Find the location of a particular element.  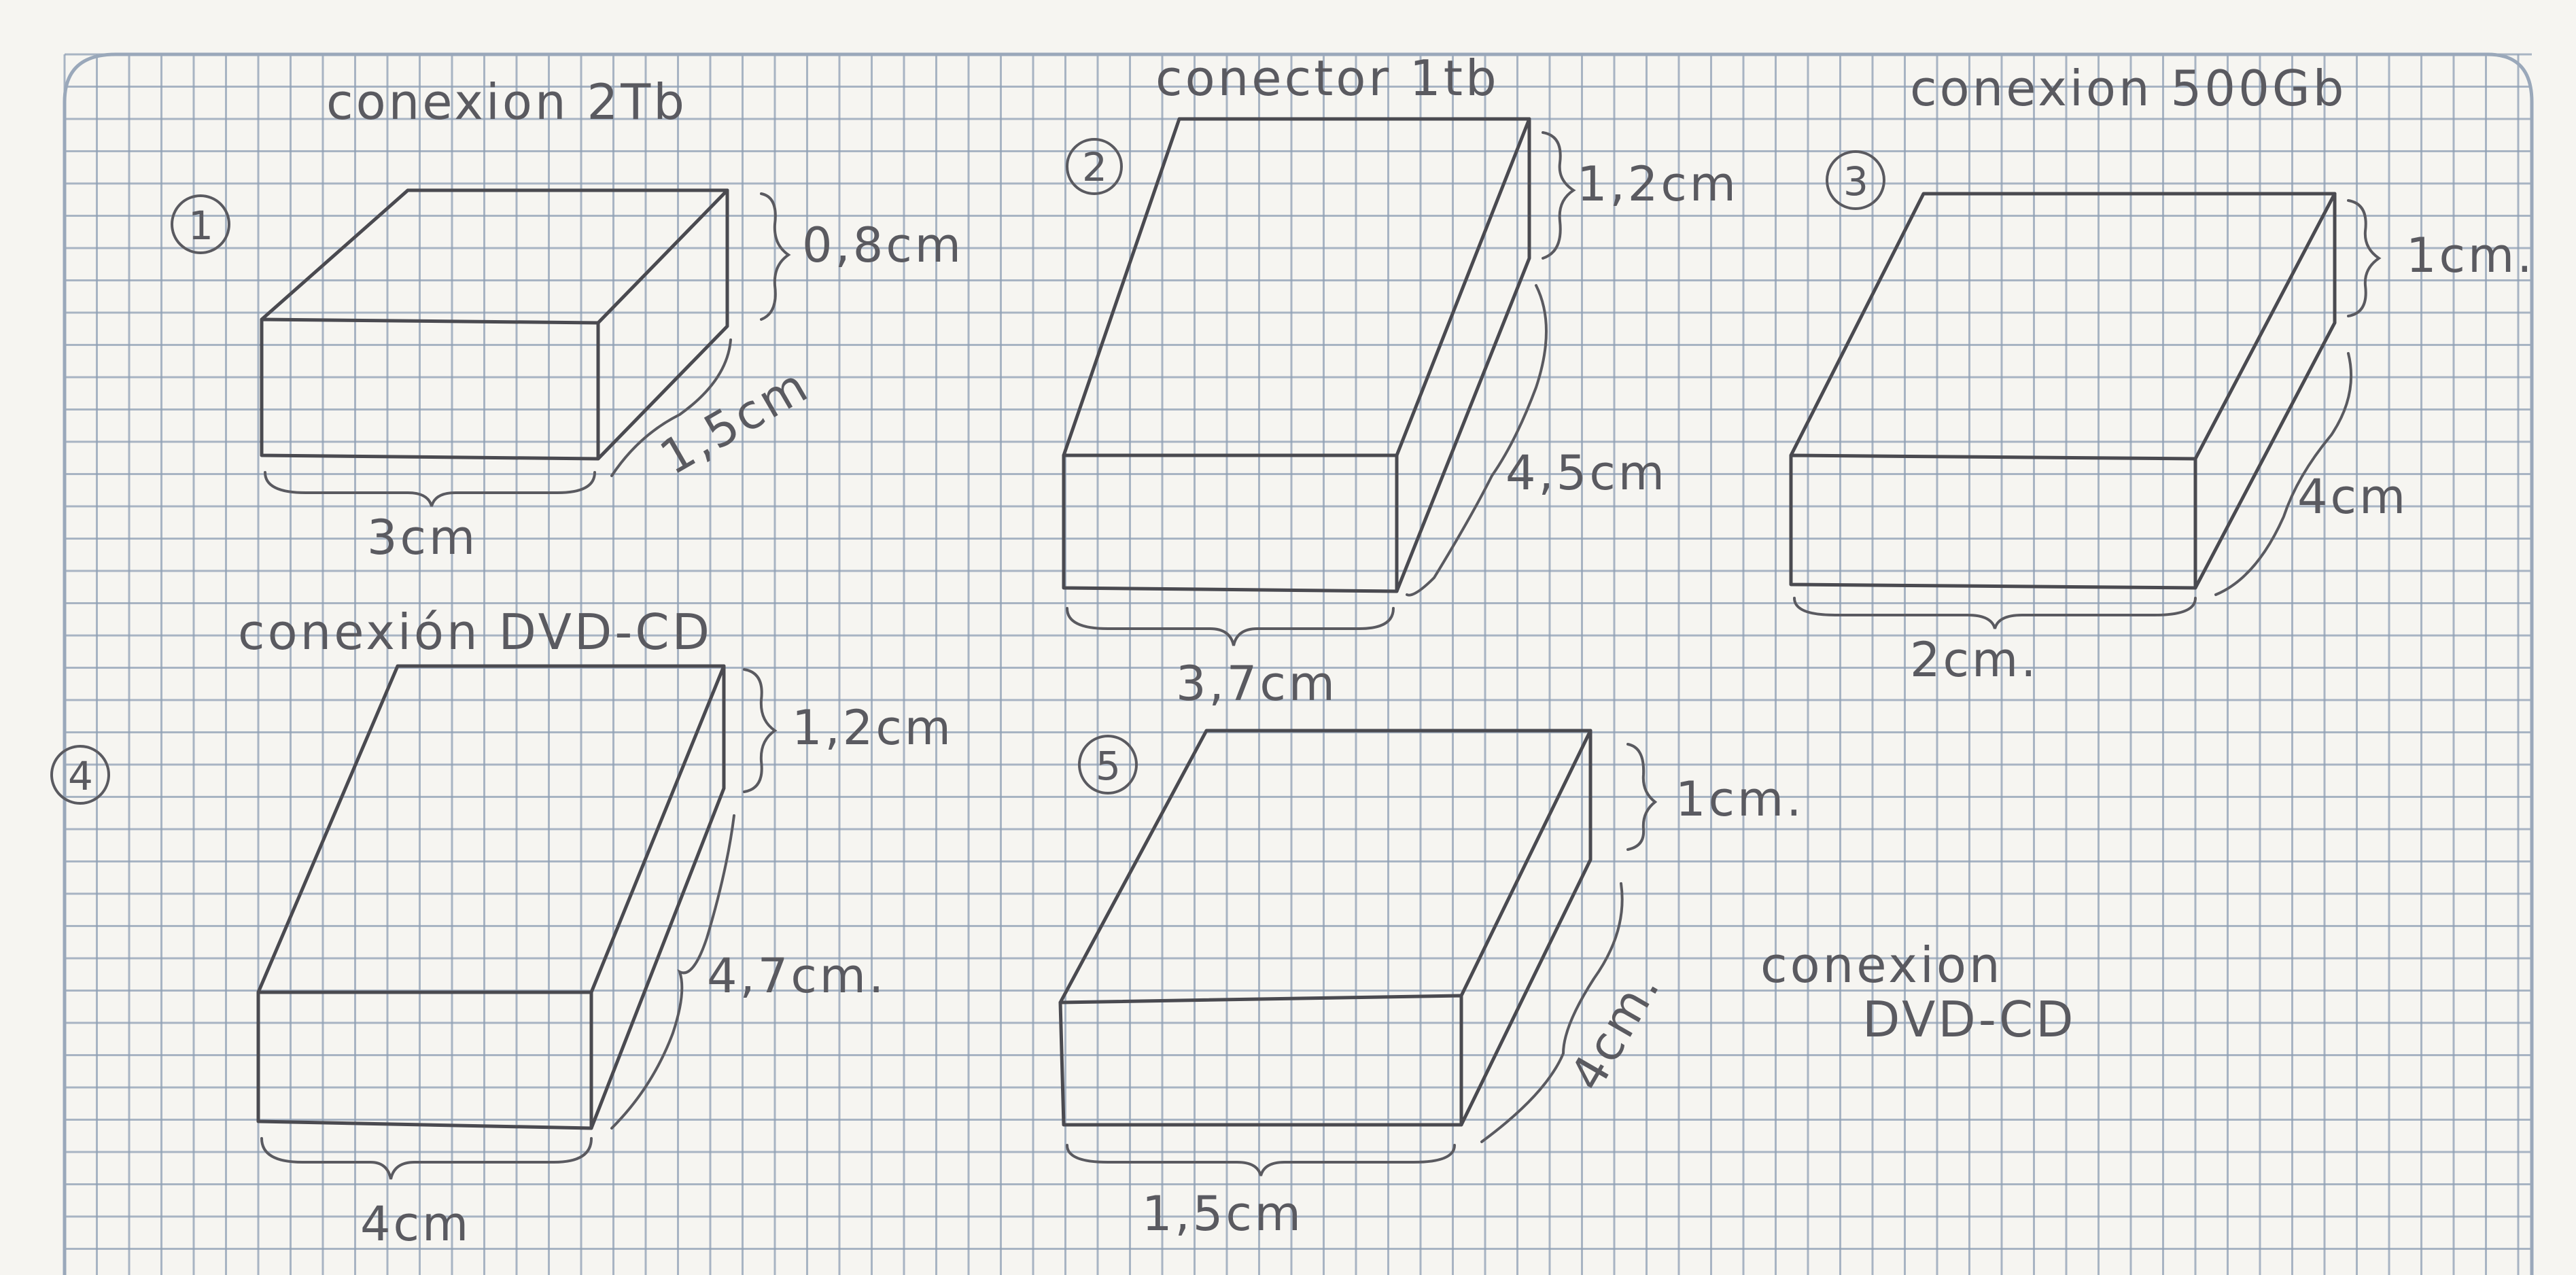

box-4-title: conexión DVD-CD is located at coordinates (475, 632).